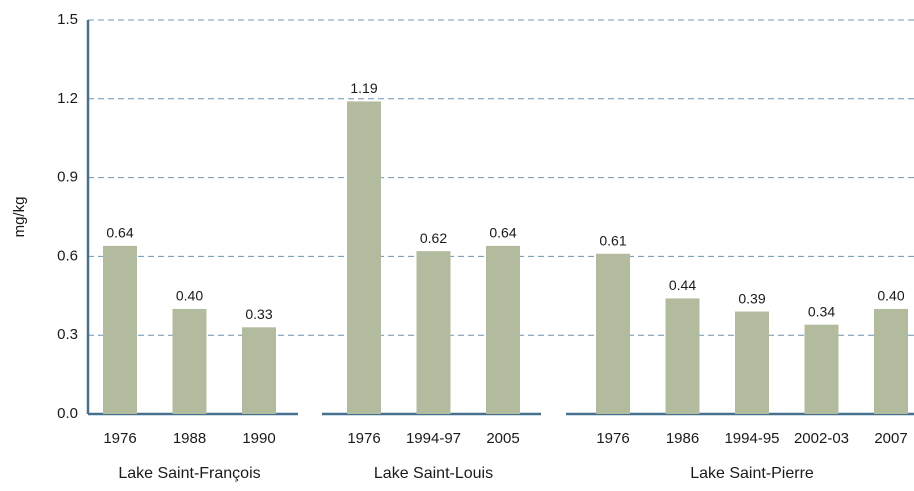  What do you see at coordinates (752, 473) in the screenshot?
I see `group-label: Lake Saint-Pierre` at bounding box center [752, 473].